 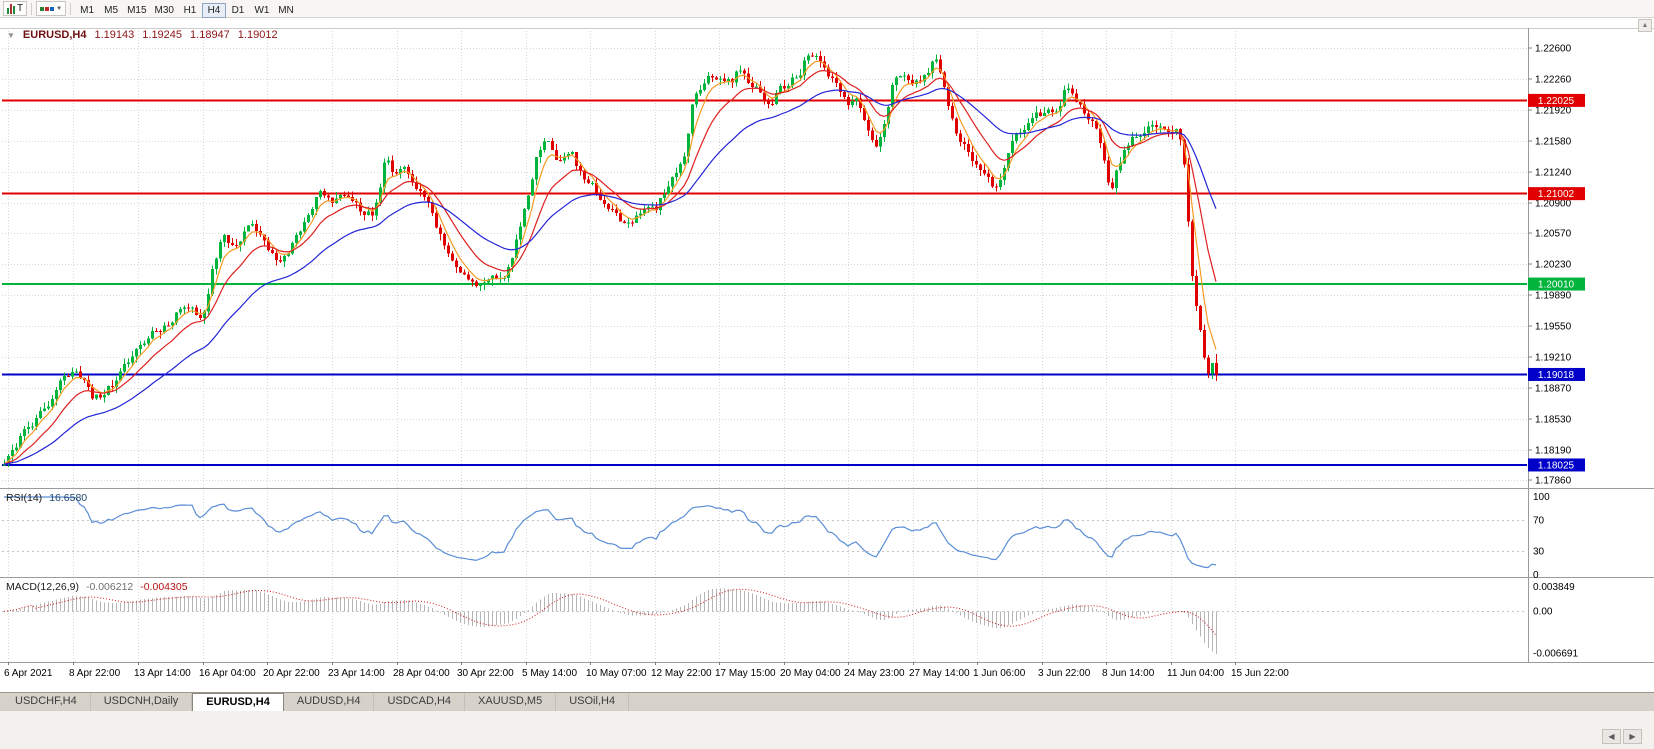 I want to click on dropdown-arrow-icon: ▼, so click(x=59, y=8).